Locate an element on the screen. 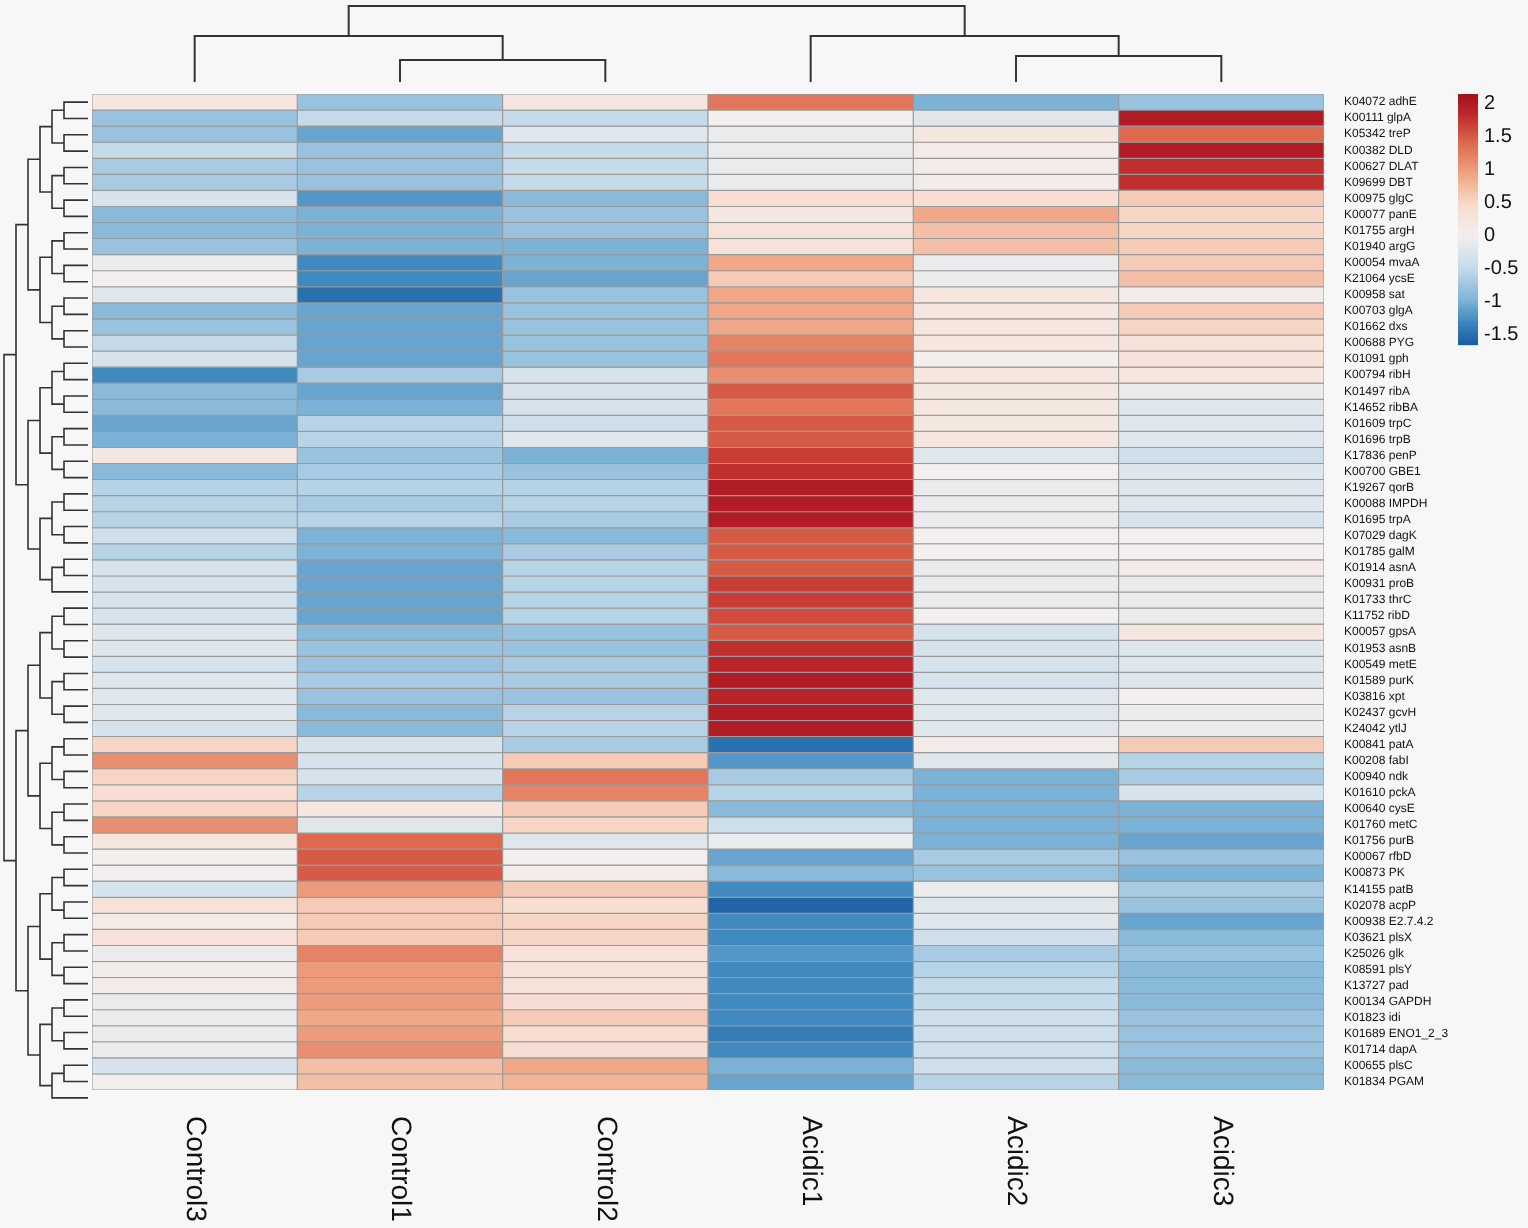  x-tick-label: Control2 is located at coordinates (607, 1169).